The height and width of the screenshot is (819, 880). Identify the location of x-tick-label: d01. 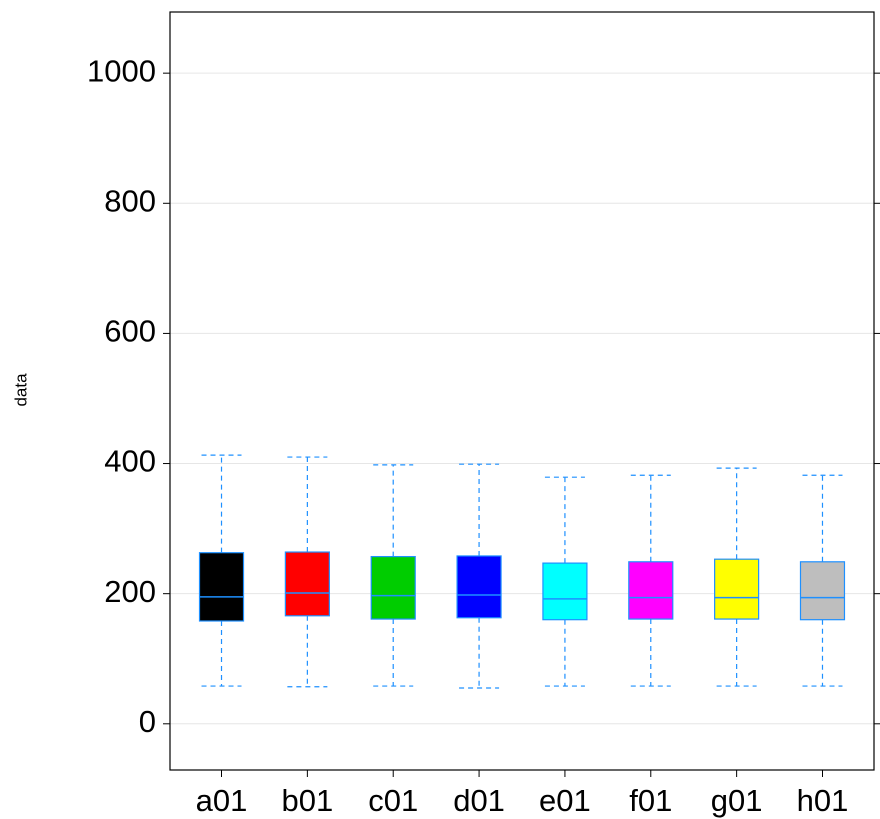
(479, 800).